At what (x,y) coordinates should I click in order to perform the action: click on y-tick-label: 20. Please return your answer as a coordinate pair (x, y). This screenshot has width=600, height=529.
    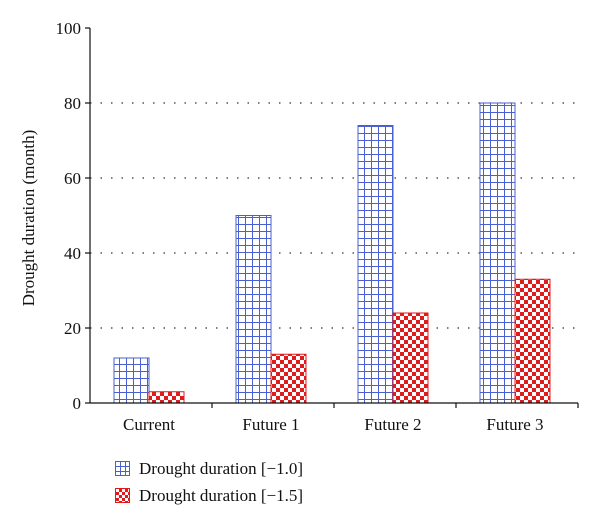
    Looking at the image, I should click on (72, 328).